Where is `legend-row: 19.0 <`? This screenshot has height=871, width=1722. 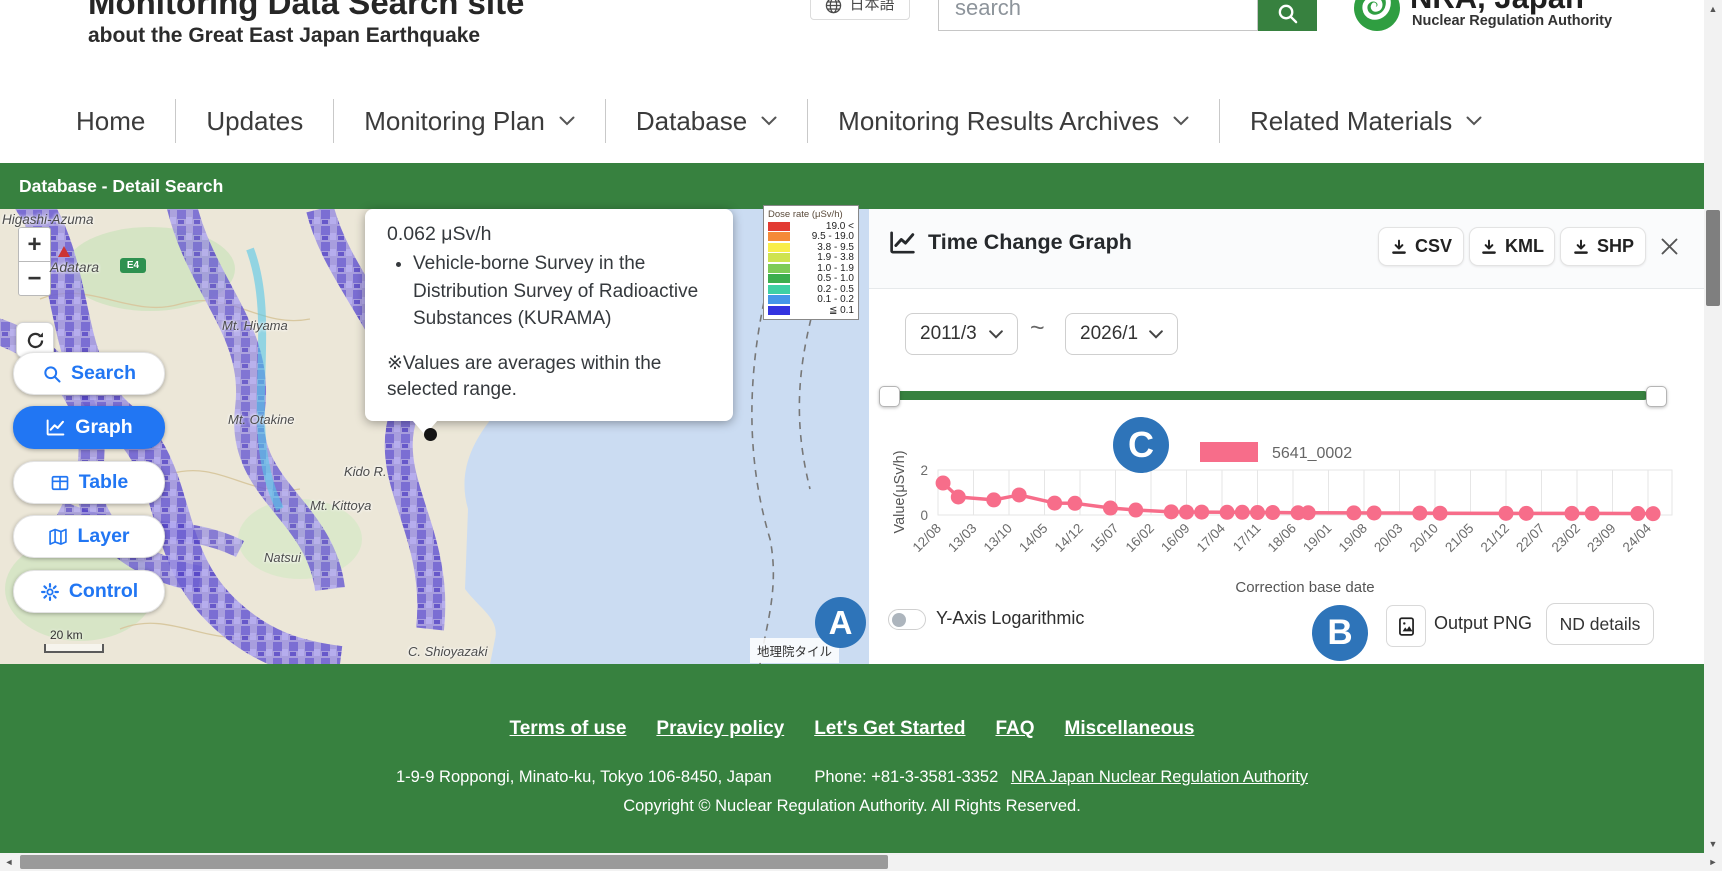 legend-row: 19.0 < is located at coordinates (811, 226).